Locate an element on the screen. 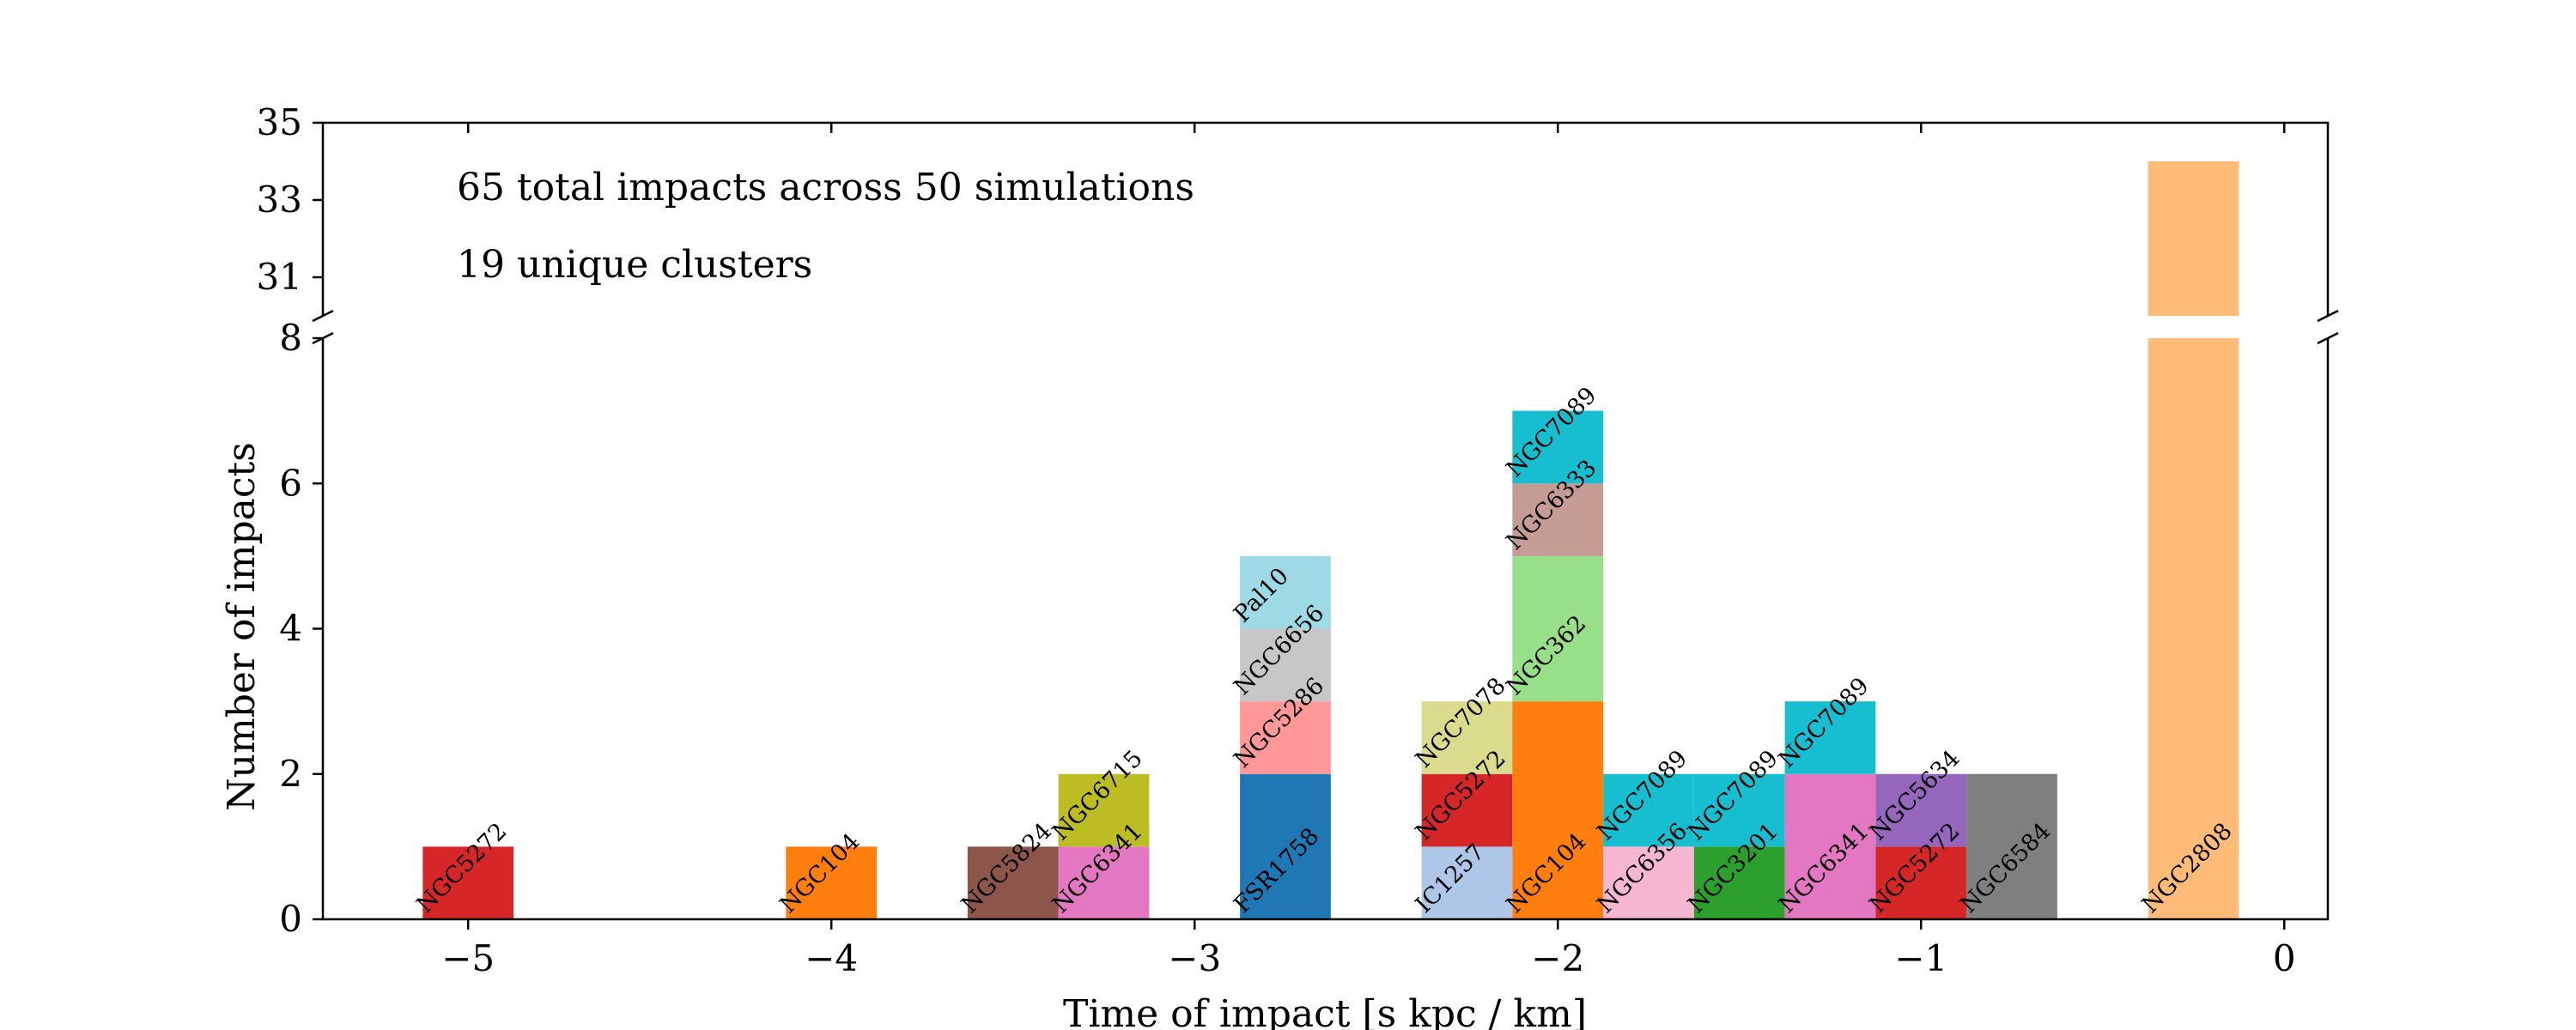 The image size is (2576, 1030). y-tick-label: 4 is located at coordinates (291, 629).